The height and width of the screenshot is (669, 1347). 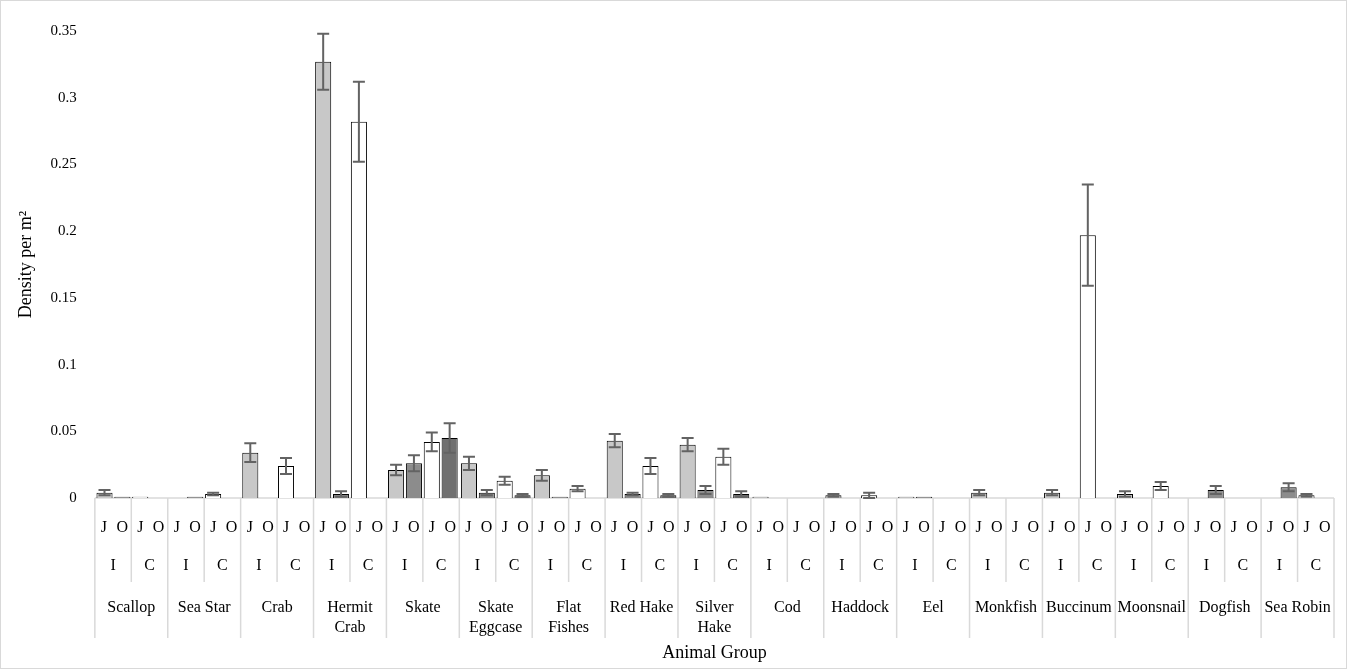 What do you see at coordinates (496, 617) in the screenshot?
I see `x-tick-label: Skate Eggcase` at bounding box center [496, 617].